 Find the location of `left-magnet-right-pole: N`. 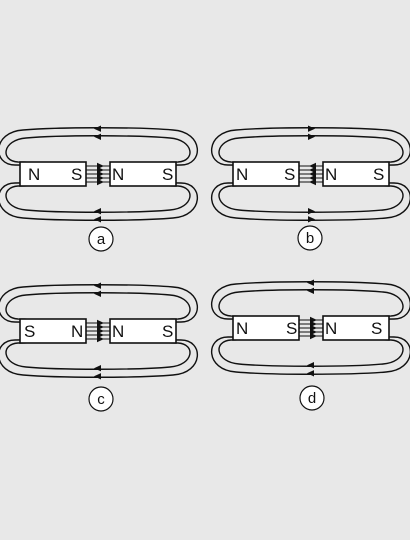

left-magnet-right-pole: N is located at coordinates (77, 331).